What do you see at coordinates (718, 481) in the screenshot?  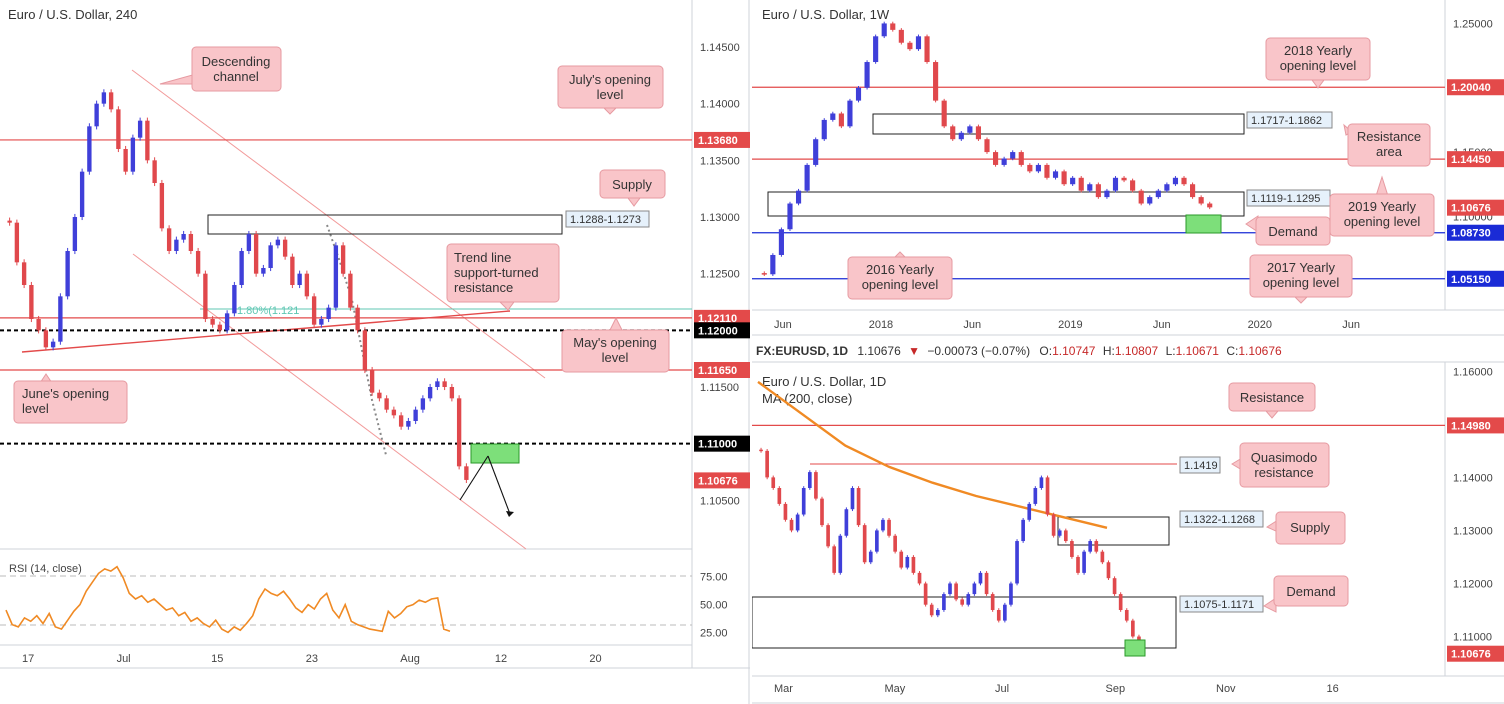 I see `price-tag-text: 1.10676` at bounding box center [718, 481].